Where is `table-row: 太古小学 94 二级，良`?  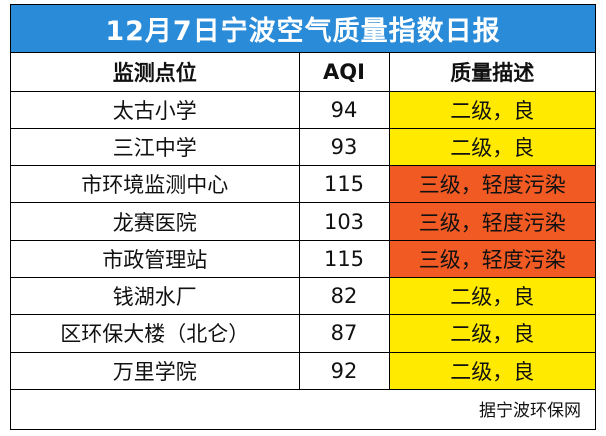
table-row: 太古小学 94 二级，良 is located at coordinates (303, 109).